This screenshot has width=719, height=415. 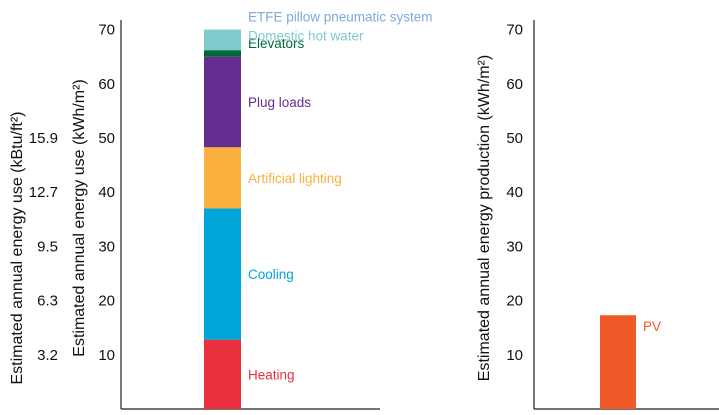 I want to click on bar-segment-elevators, so click(x=222, y=53).